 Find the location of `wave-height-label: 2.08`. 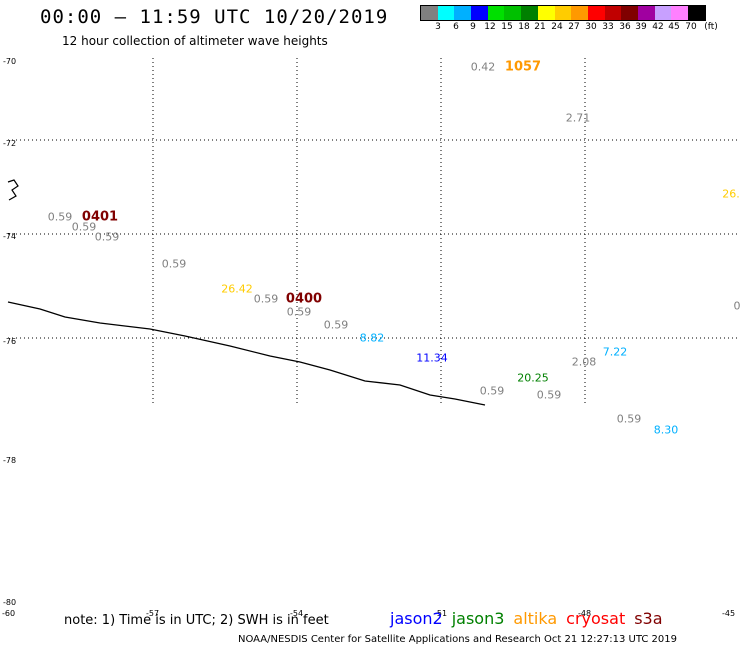

wave-height-label: 2.08 is located at coordinates (584, 362).